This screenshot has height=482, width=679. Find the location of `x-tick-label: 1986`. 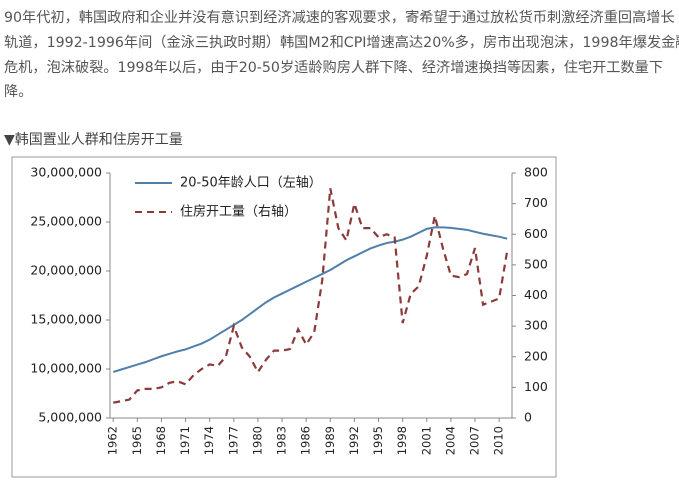

x-tick-label: 1986 is located at coordinates (306, 440).